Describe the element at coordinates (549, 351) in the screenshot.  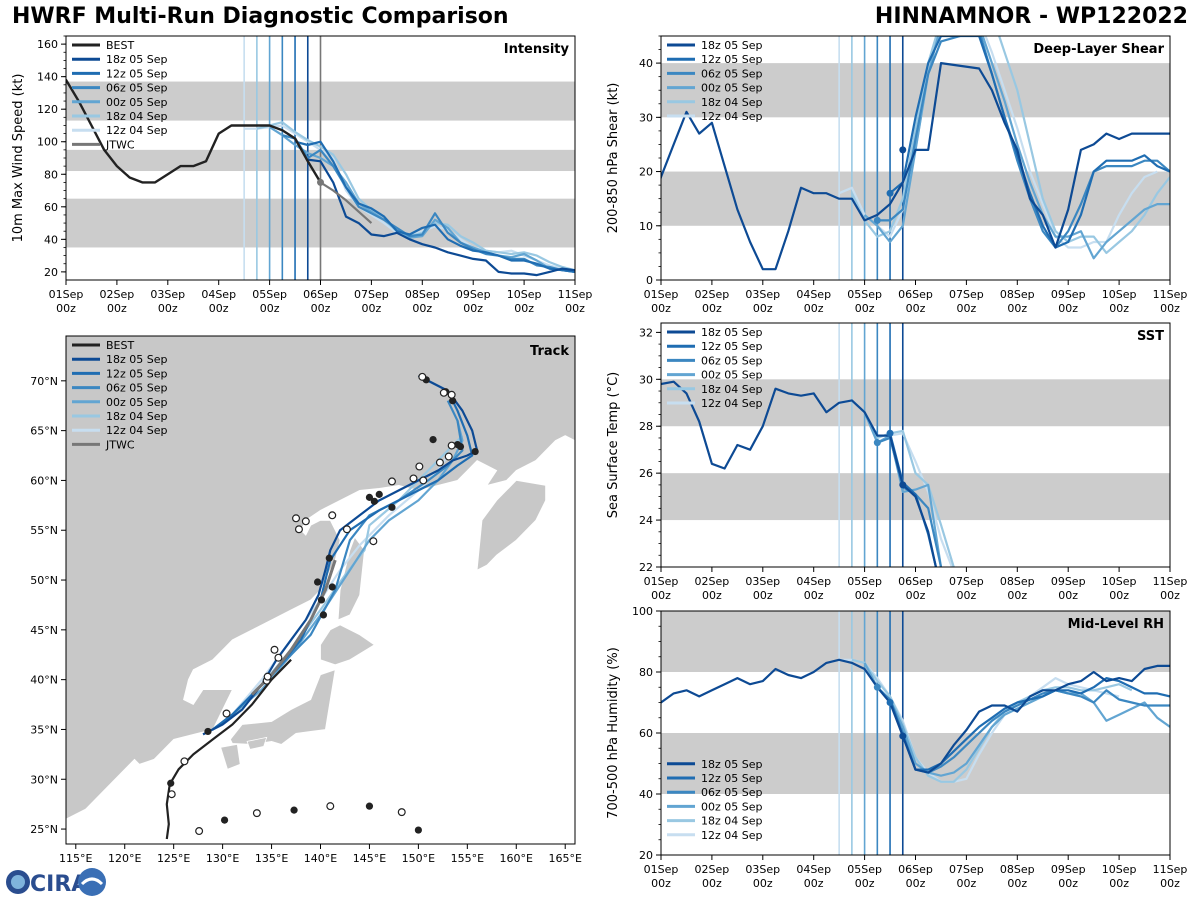
I see `track-panel-title: Track` at that location.